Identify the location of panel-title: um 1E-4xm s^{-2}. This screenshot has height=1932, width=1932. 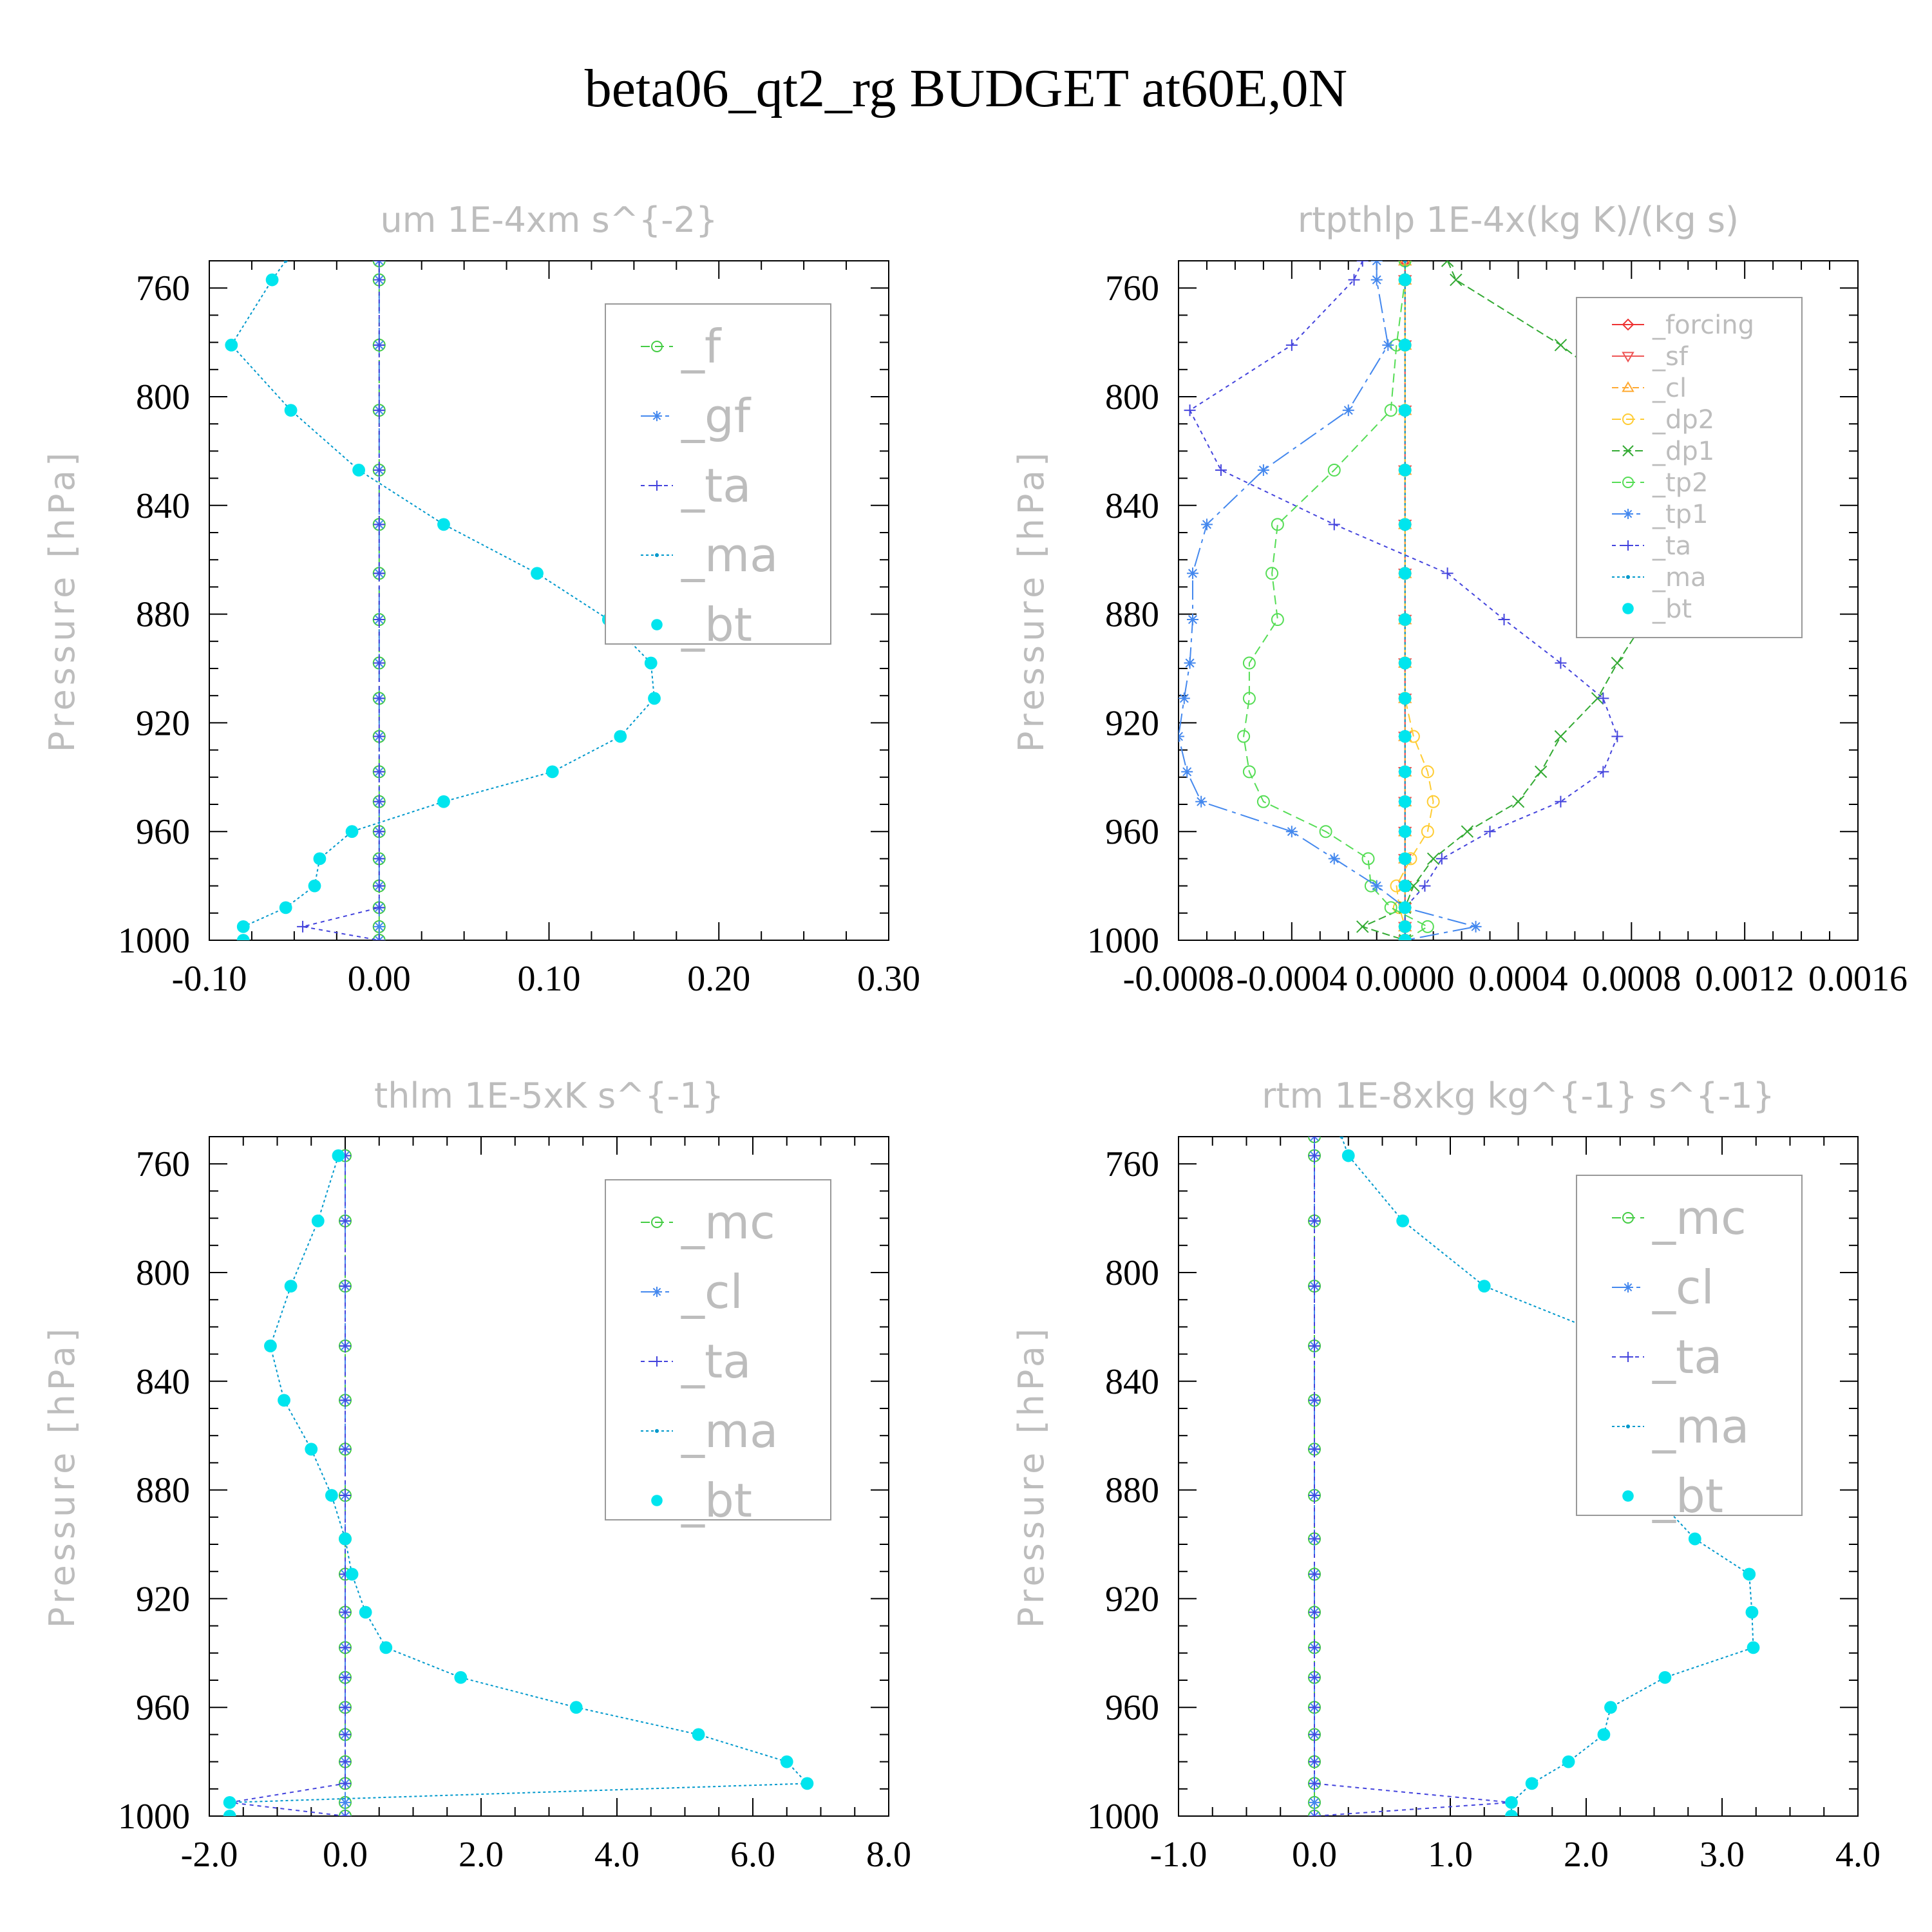
(549, 220).